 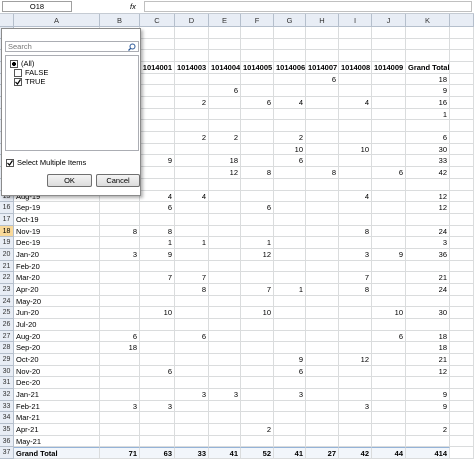 I want to click on row-header: 20, so click(x=7, y=254).